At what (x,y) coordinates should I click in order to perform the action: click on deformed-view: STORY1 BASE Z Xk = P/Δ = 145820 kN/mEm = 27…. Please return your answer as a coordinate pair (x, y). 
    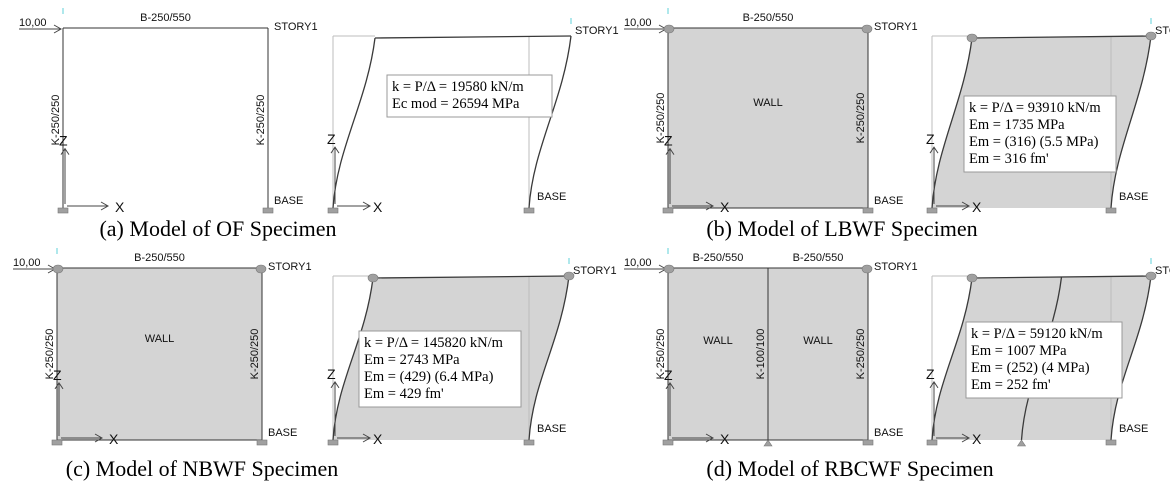
    Looking at the image, I should click on (472, 352).